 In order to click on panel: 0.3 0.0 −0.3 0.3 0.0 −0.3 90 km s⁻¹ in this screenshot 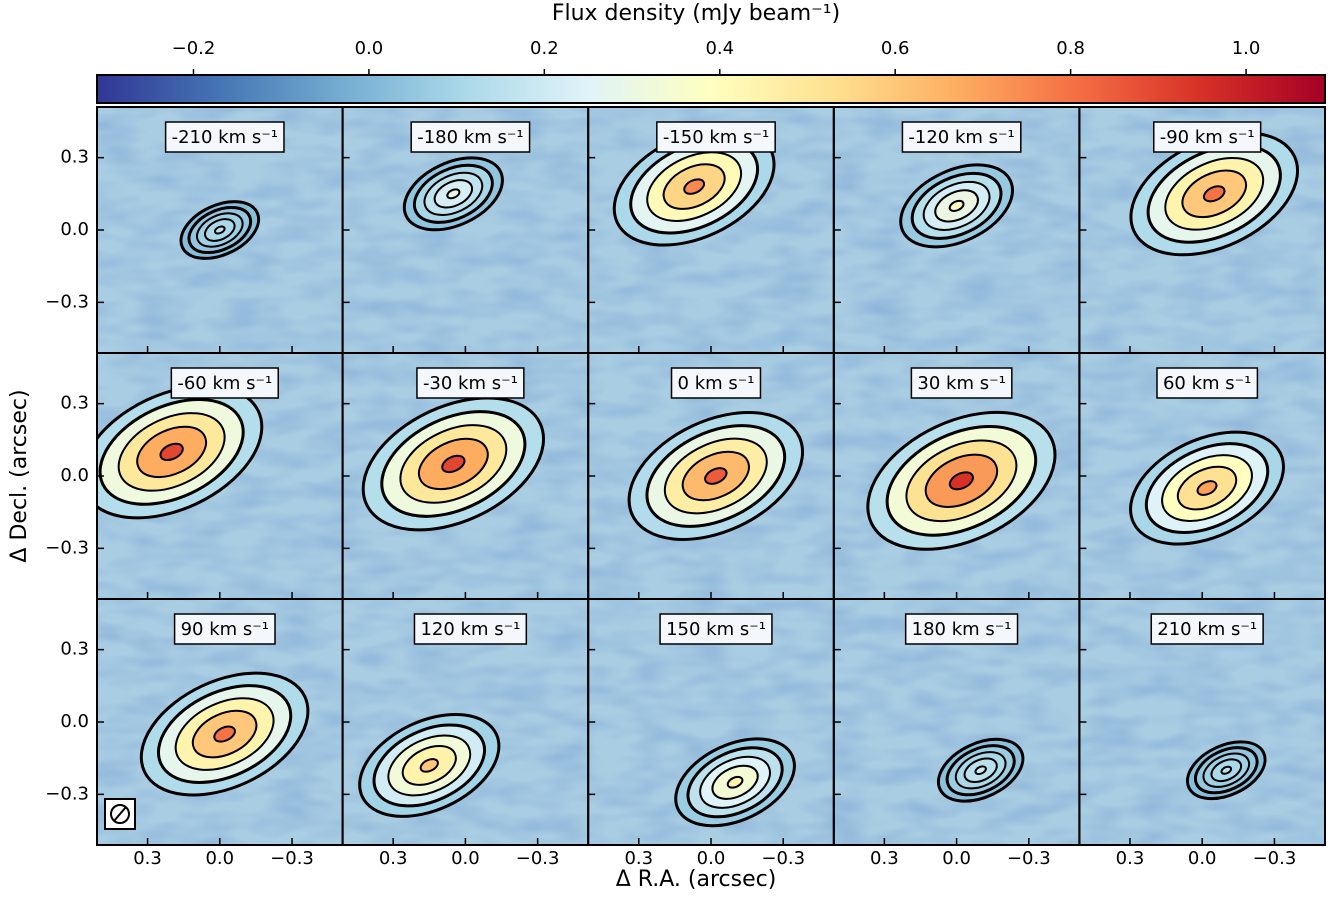, I will do `click(194, 733)`.